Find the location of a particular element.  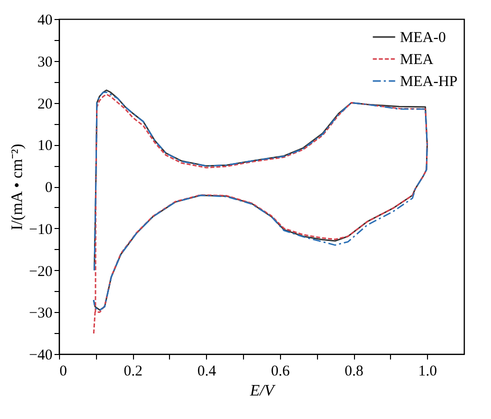

legend-label: MEA is located at coordinates (417, 60).